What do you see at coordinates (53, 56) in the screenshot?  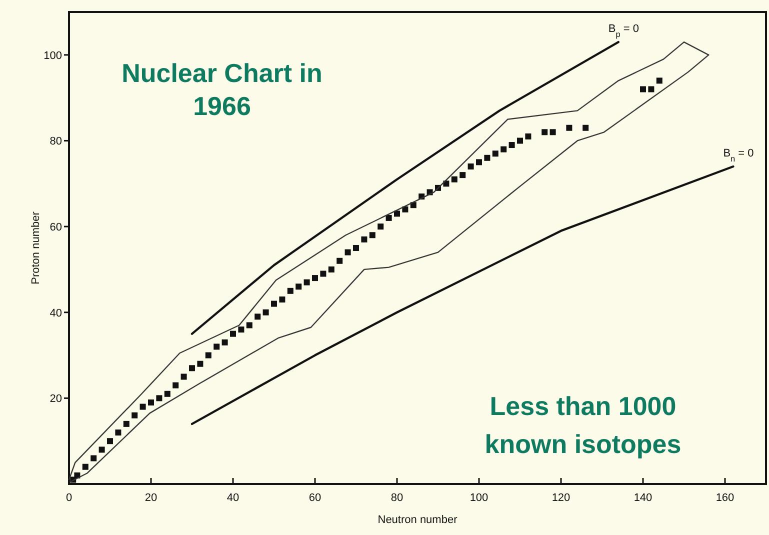 I see `y-tick-label: 100` at bounding box center [53, 56].